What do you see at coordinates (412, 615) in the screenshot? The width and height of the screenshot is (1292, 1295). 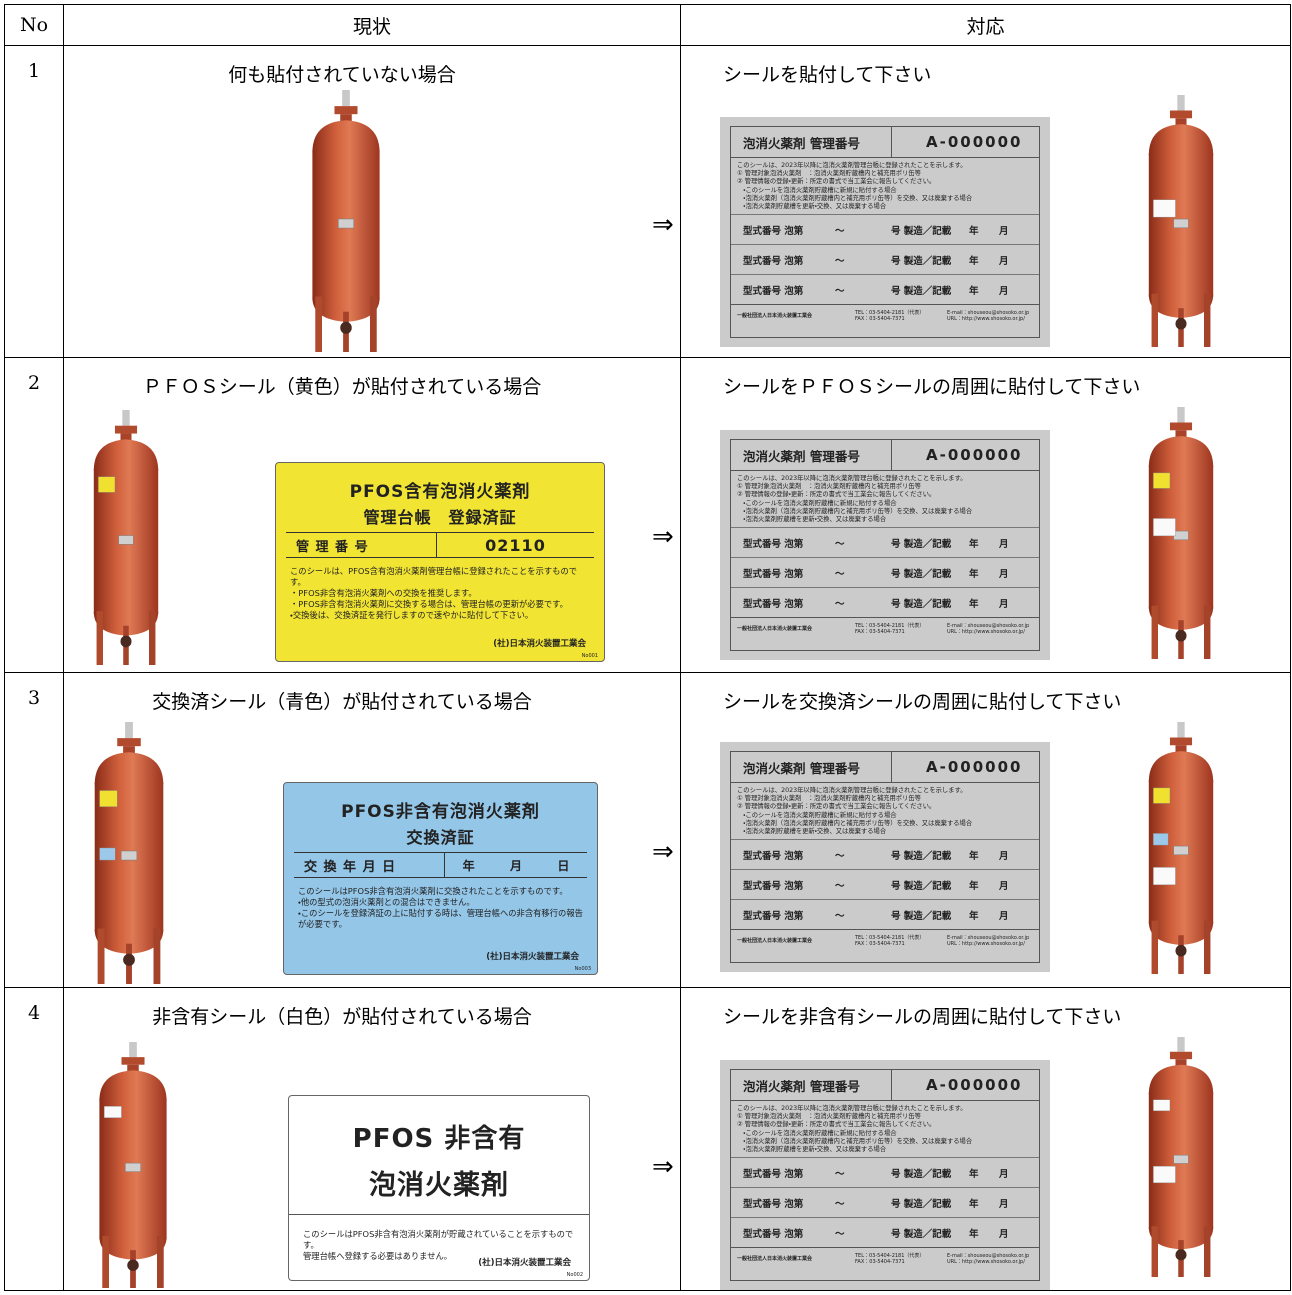 I see `seal-line: ・交換後は、交換済証を発行しますので速やかに貼付して下さい。` at bounding box center [412, 615].